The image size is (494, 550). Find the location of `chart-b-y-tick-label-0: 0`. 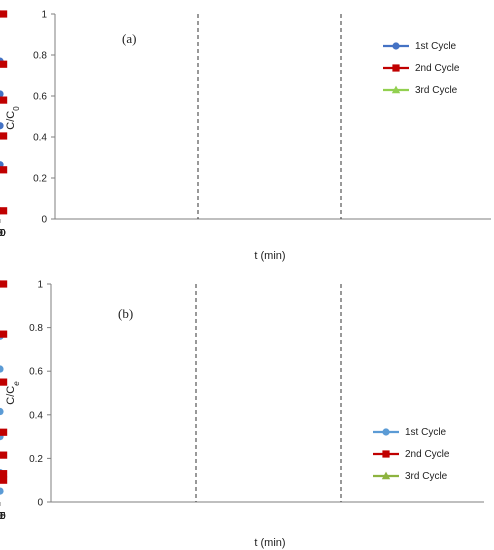

chart-b-y-tick-label-0: 0 is located at coordinates (40, 503).